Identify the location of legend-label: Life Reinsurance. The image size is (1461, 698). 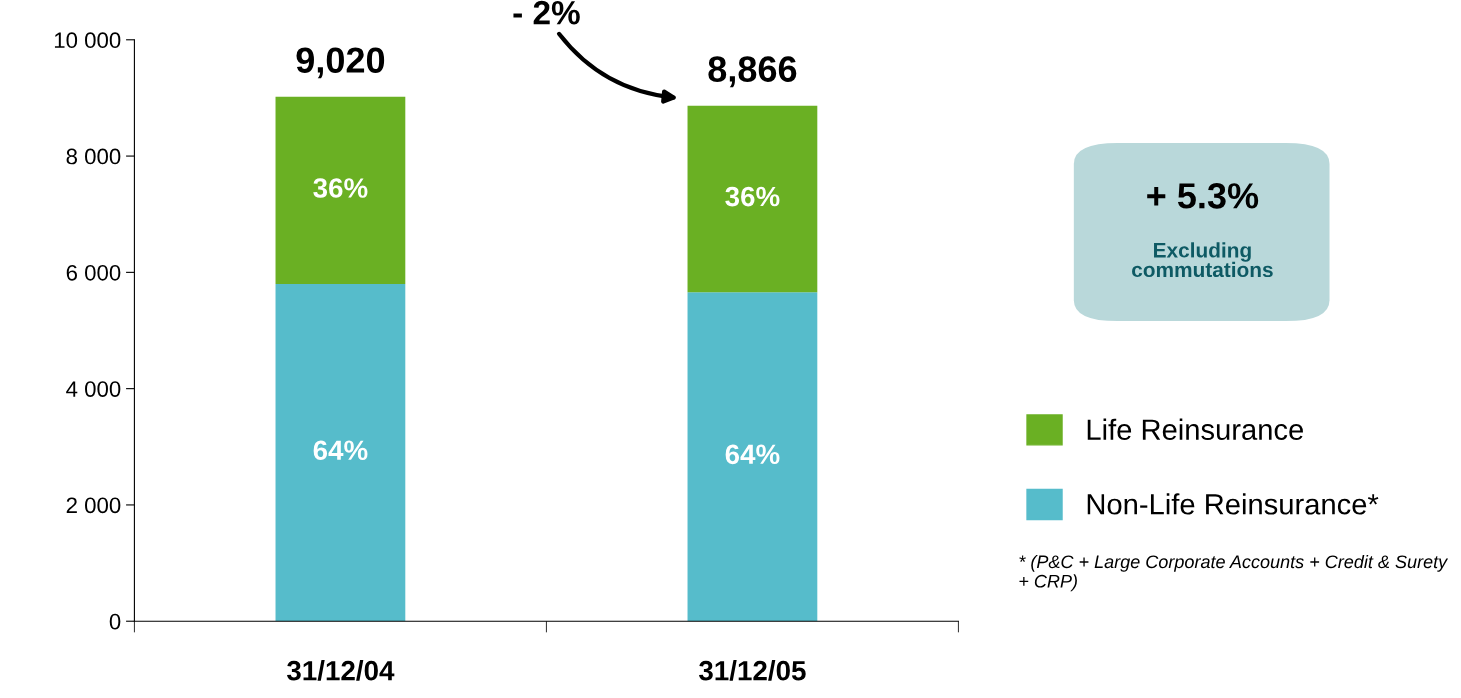
(1195, 429).